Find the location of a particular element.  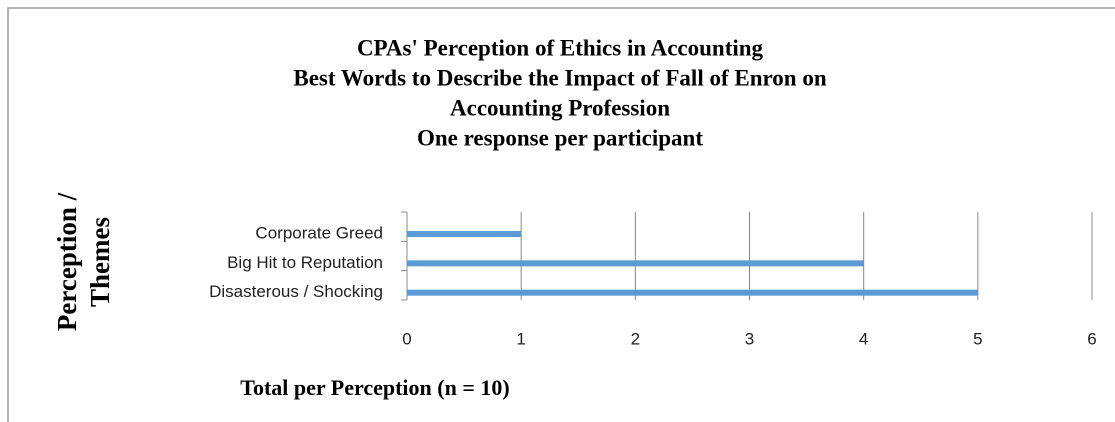

chart-title: One response per participant is located at coordinates (560, 137).